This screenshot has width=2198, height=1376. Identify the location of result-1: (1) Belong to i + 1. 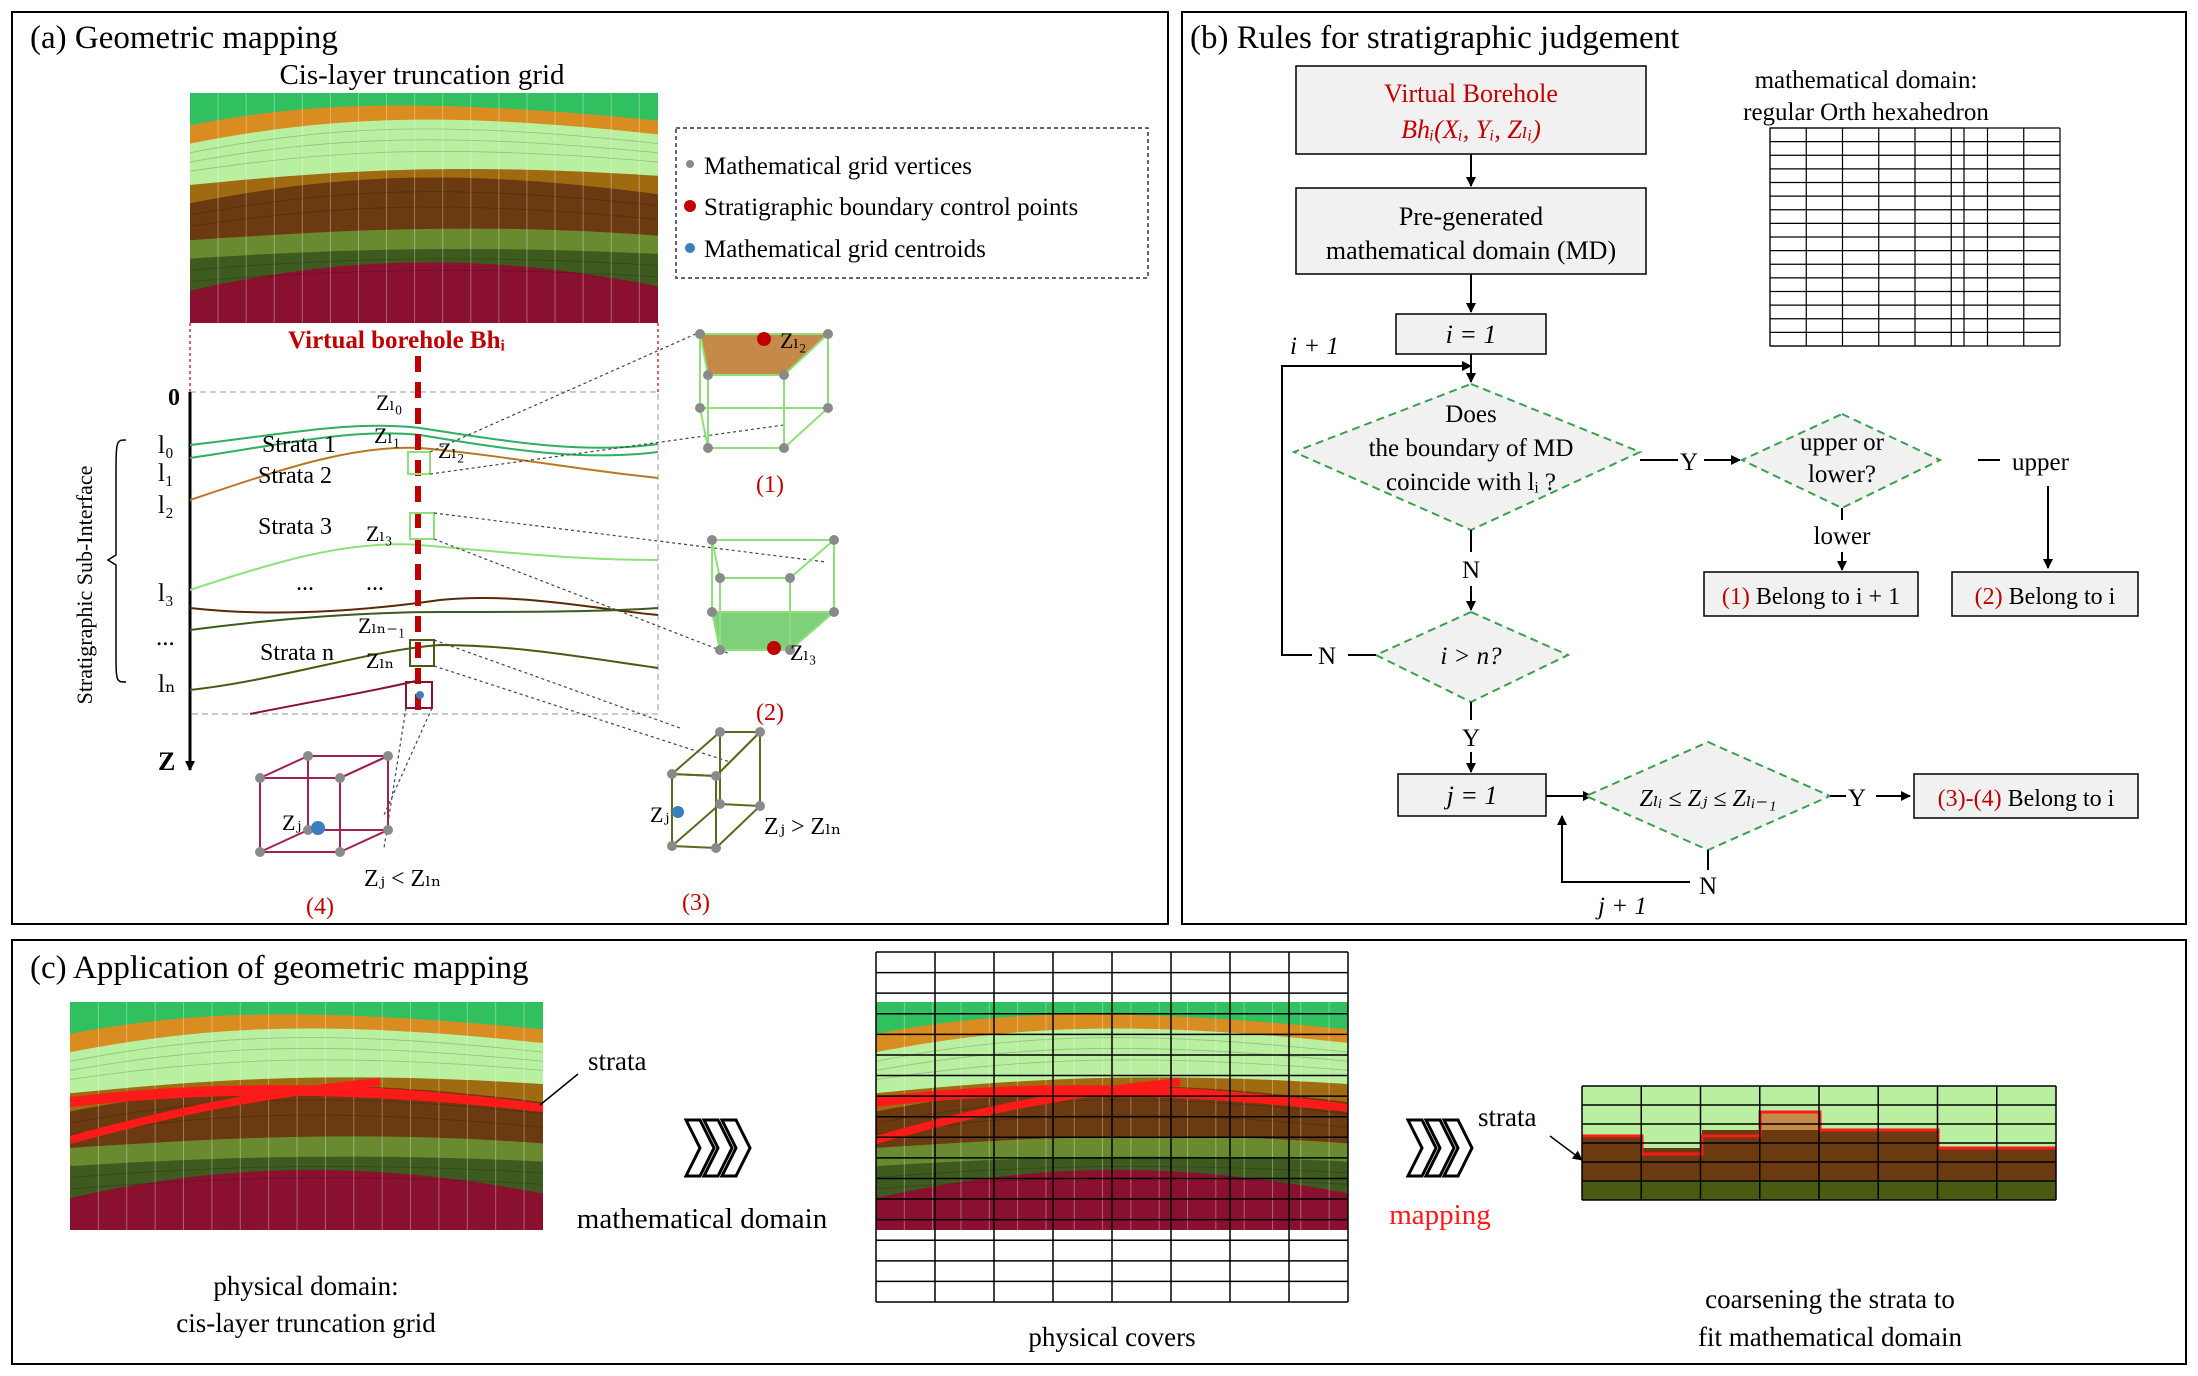
(1811, 597).